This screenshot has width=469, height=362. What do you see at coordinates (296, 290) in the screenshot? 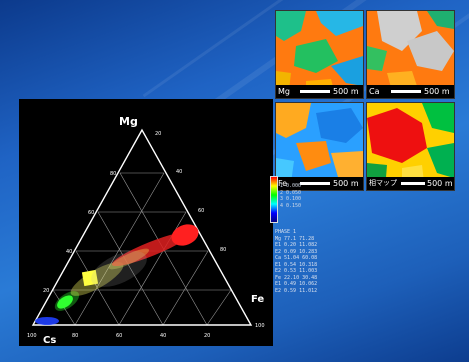
I see `stats-line: E2 0.59 11.012` at bounding box center [296, 290].